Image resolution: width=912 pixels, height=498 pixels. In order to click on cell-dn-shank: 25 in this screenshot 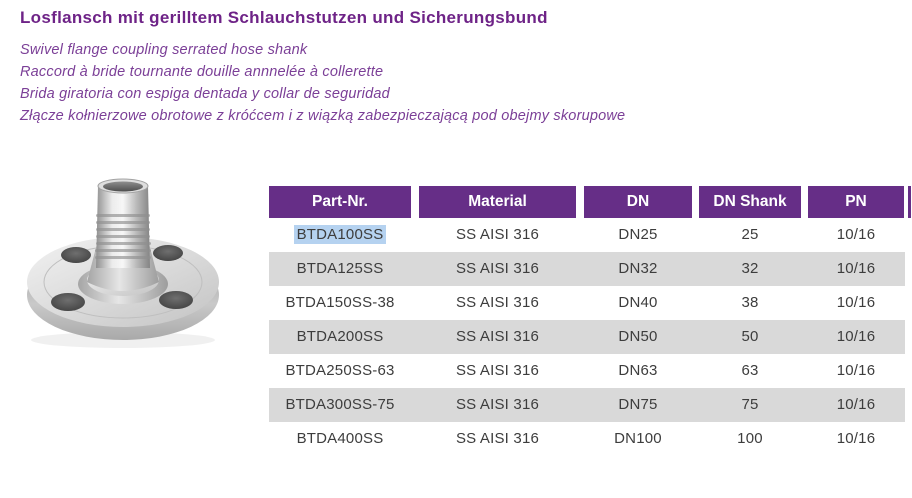, I will do `click(750, 234)`.